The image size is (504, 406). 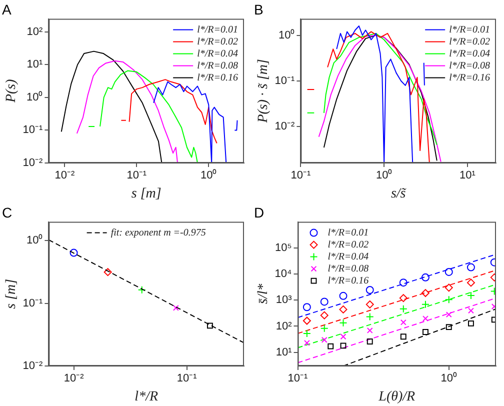 I want to click on y-axis-title: P(s) · s̃ [m], so click(x=264, y=91).